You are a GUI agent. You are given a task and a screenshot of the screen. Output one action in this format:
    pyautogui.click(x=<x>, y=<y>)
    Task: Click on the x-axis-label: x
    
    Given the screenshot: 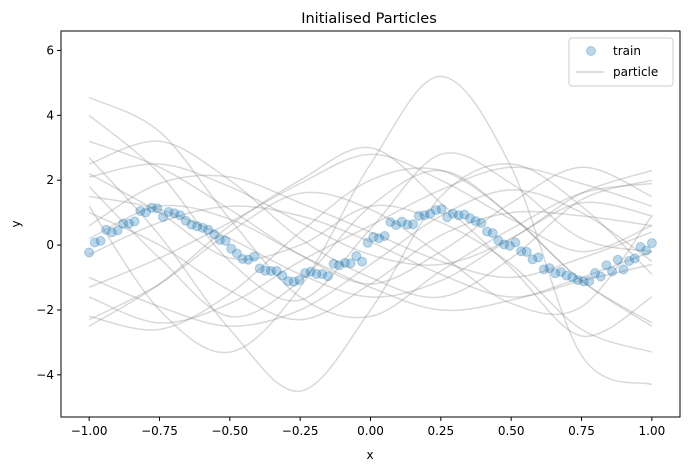 What is the action you would take?
    pyautogui.click(x=369, y=455)
    